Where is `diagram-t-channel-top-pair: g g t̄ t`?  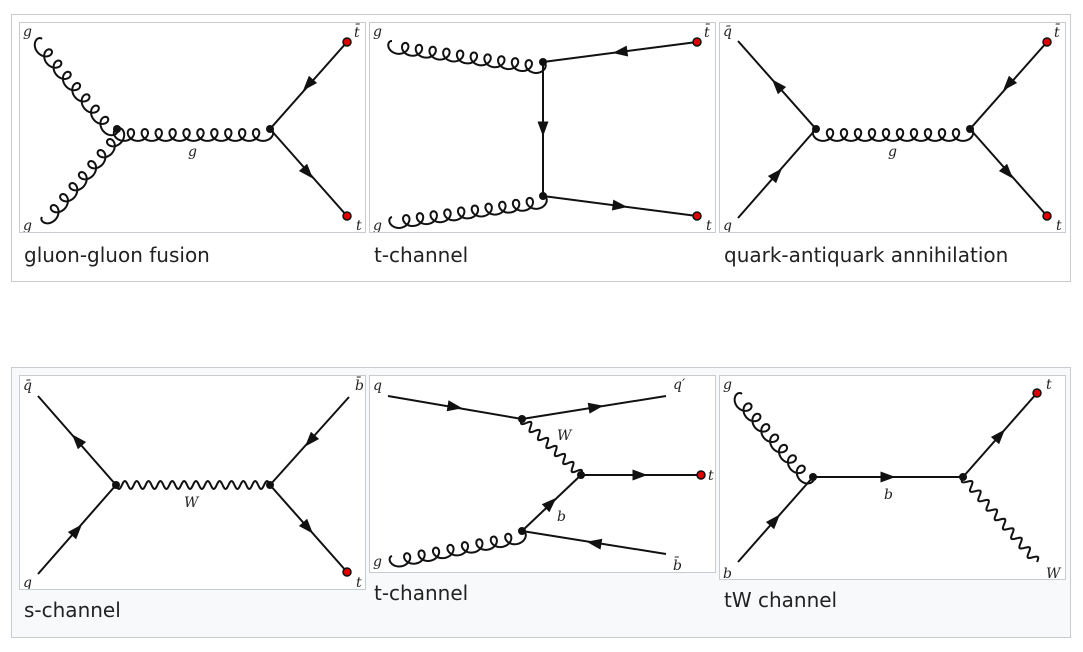 diagram-t-channel-top-pair: g g t̄ t is located at coordinates (542, 127).